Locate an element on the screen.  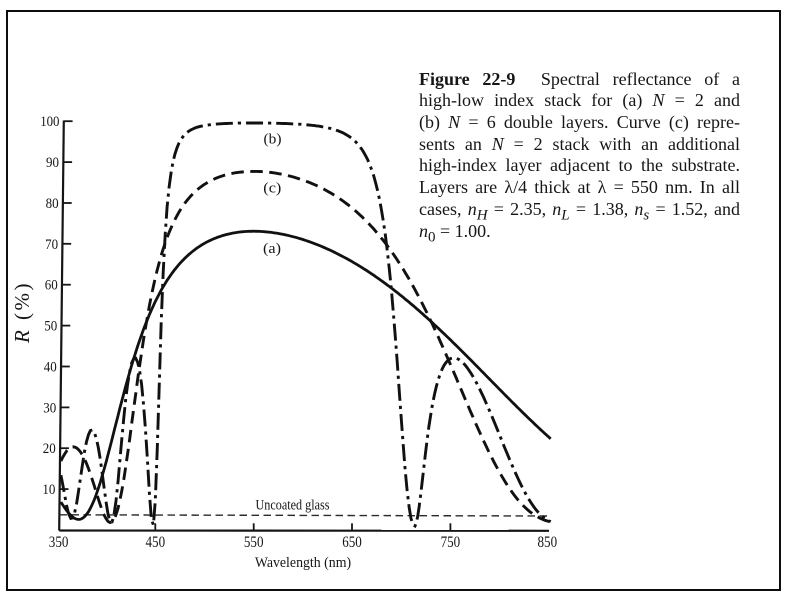
svg-text: 100 is located at coordinates (49, 122).